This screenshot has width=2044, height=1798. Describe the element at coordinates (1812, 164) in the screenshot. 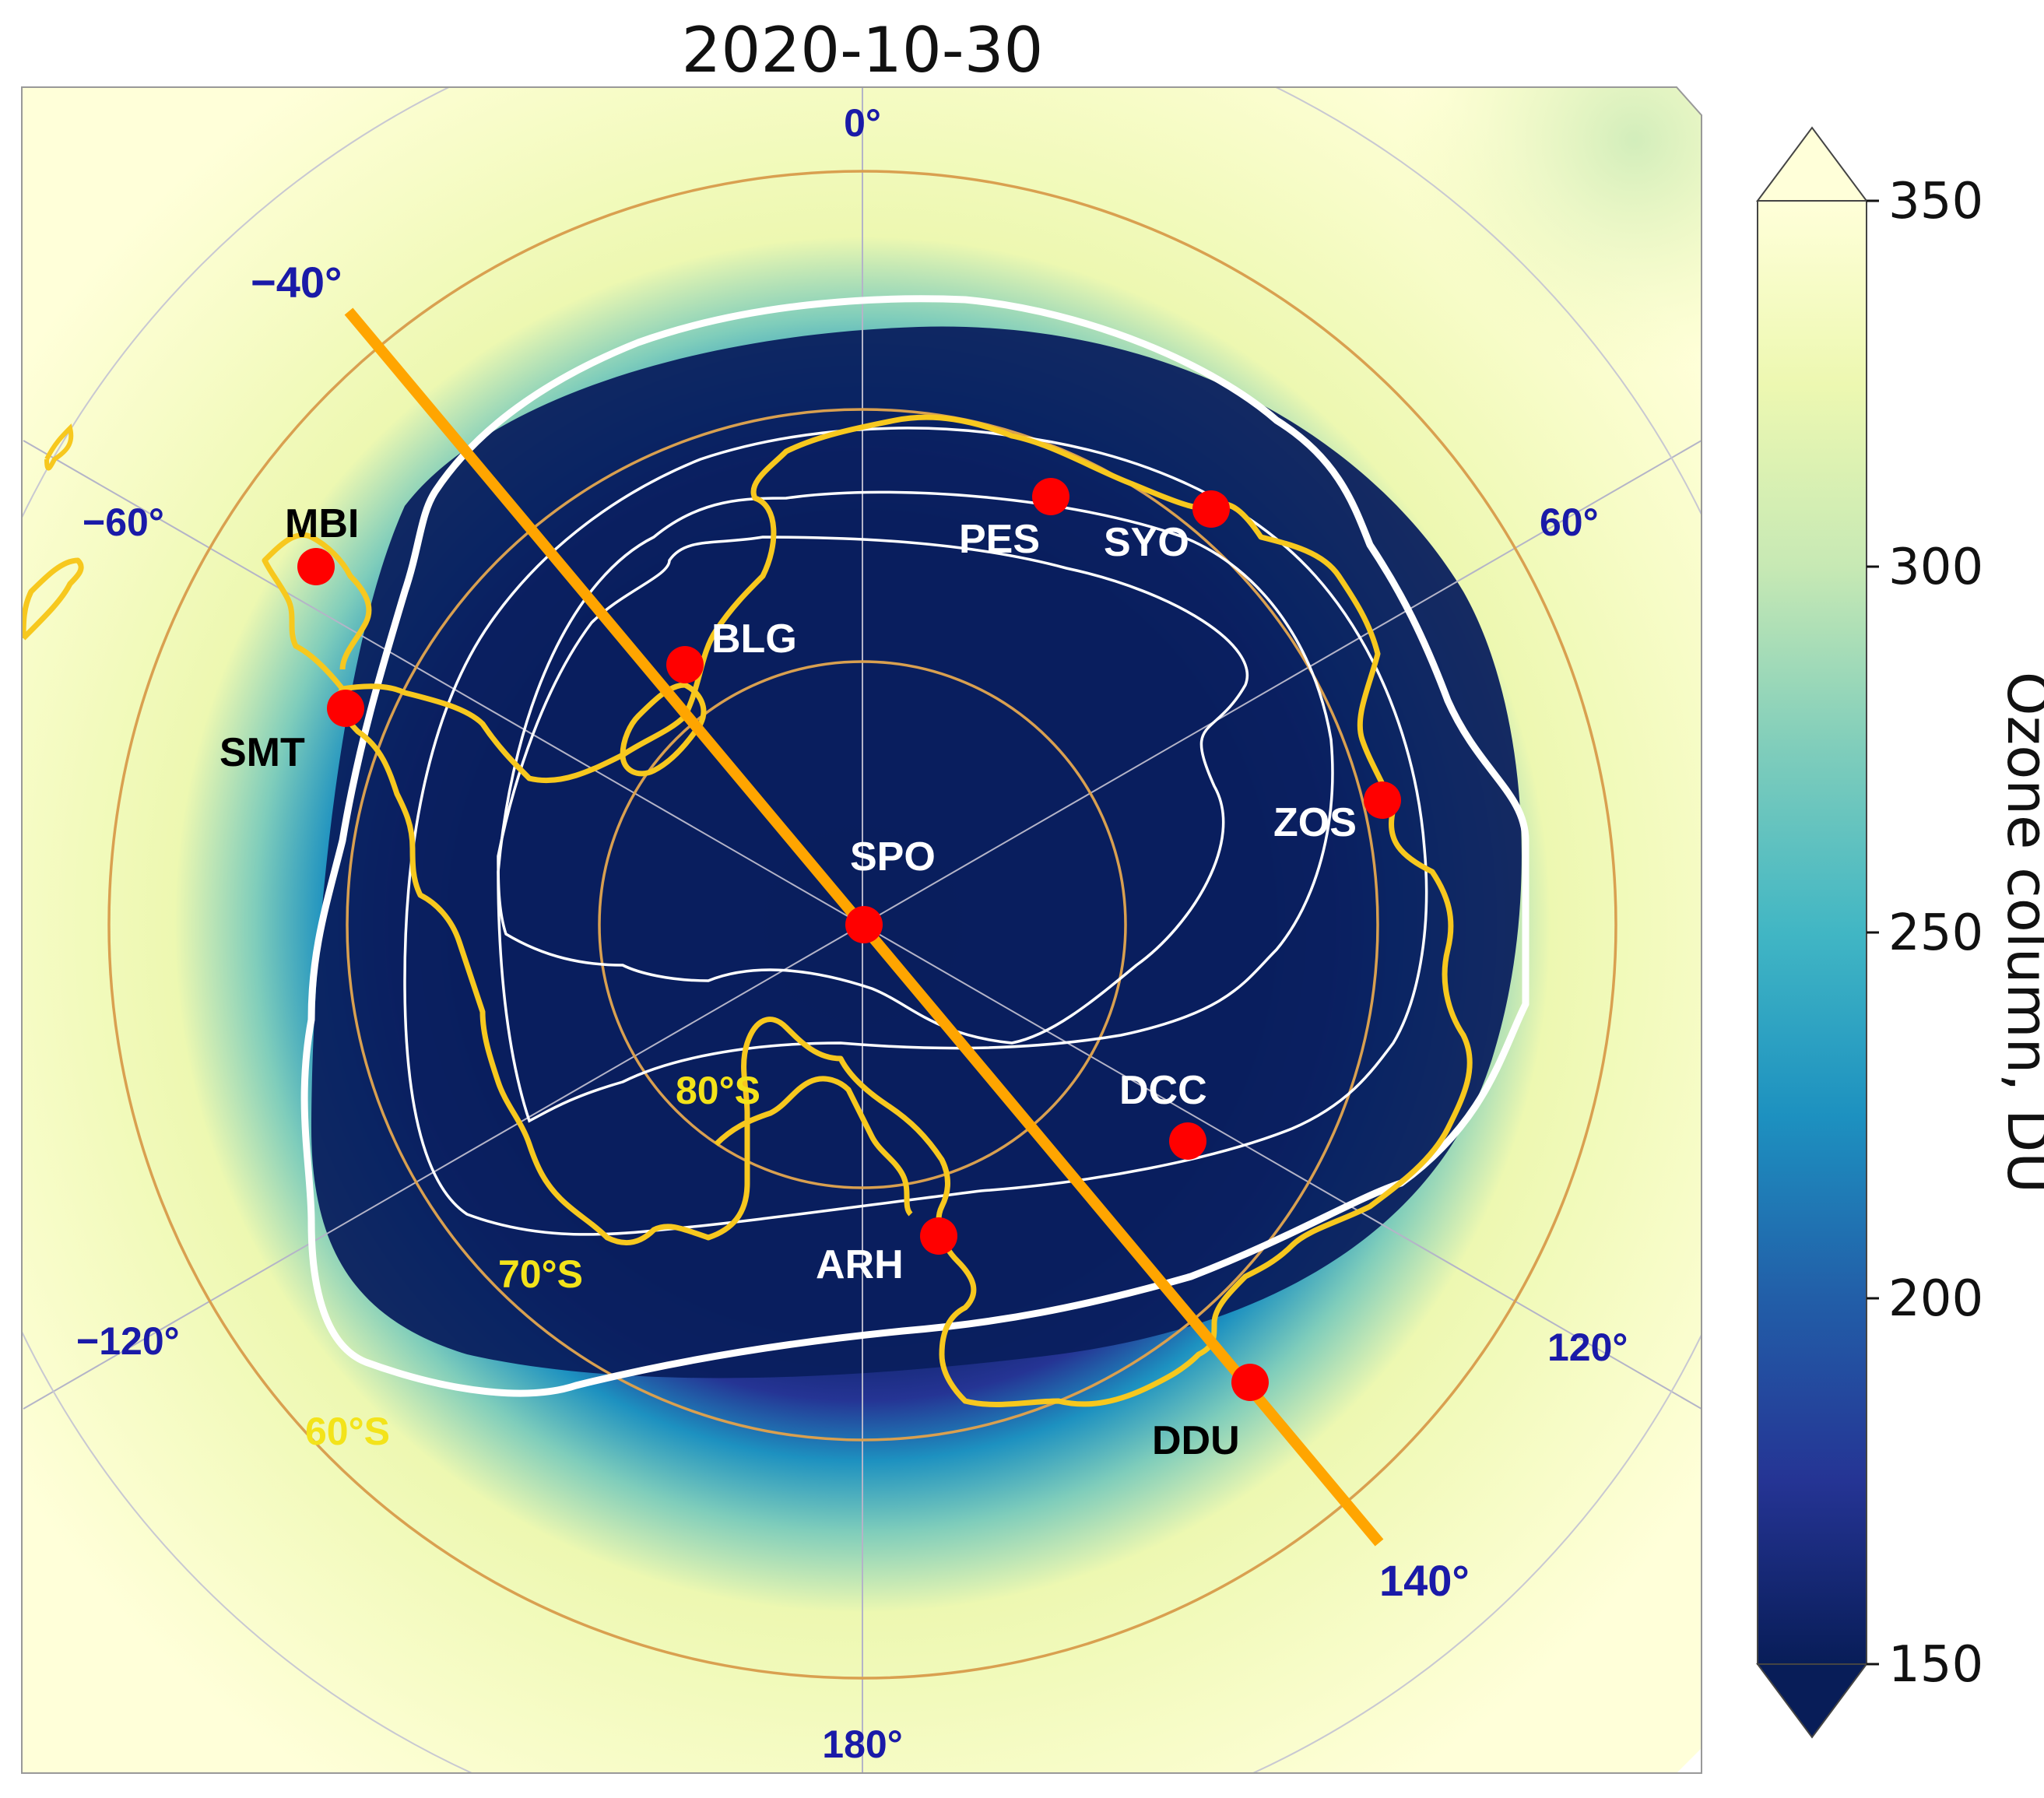

I see `colorbar-extend-top-full` at that location.